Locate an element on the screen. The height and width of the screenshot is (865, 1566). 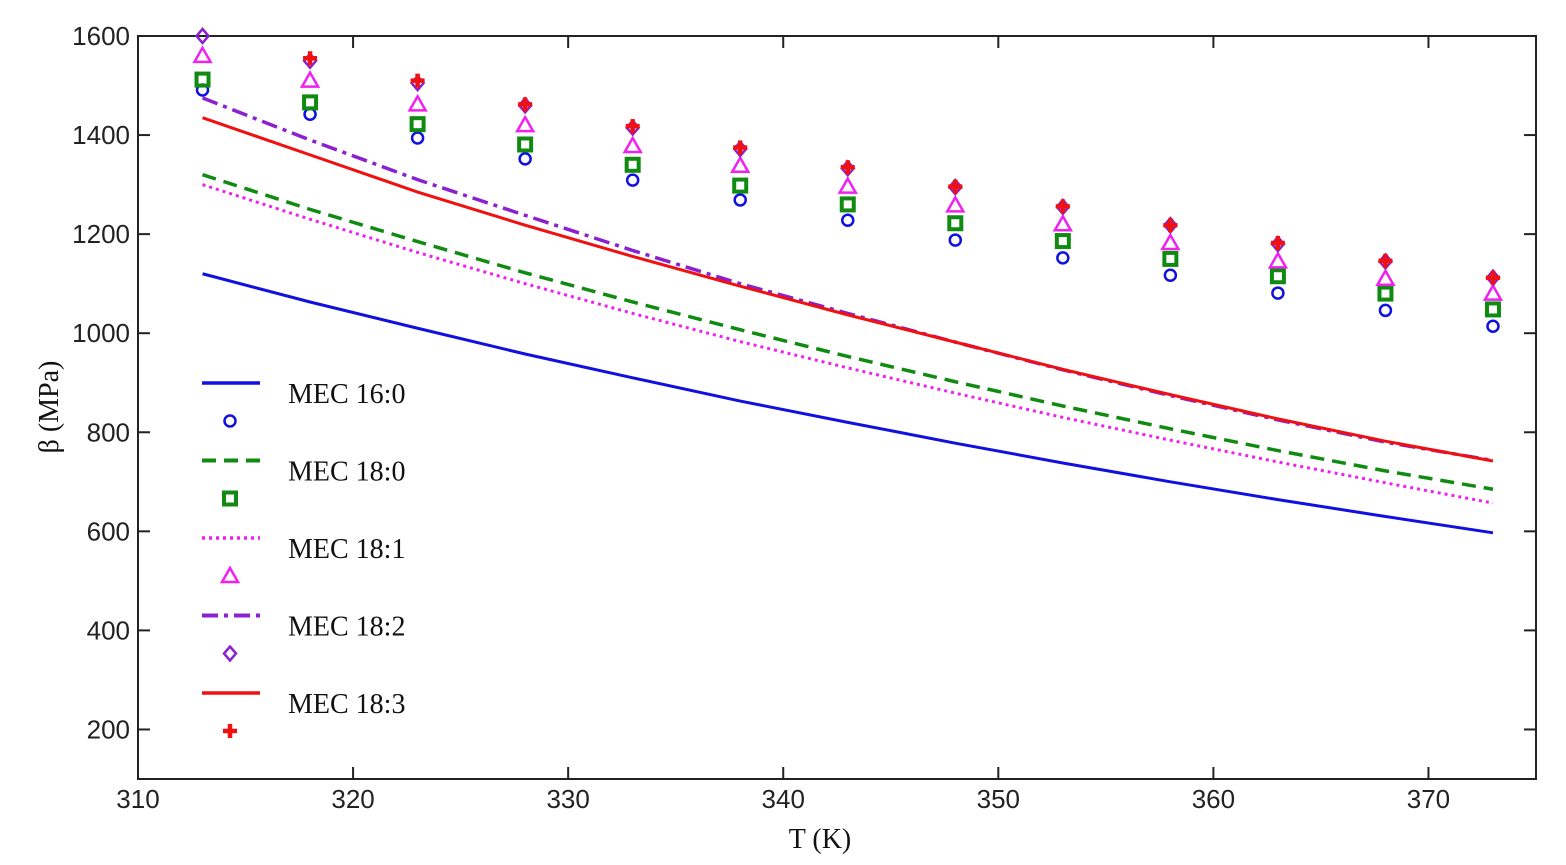
y-tick-label: 1000 is located at coordinates (101, 333).